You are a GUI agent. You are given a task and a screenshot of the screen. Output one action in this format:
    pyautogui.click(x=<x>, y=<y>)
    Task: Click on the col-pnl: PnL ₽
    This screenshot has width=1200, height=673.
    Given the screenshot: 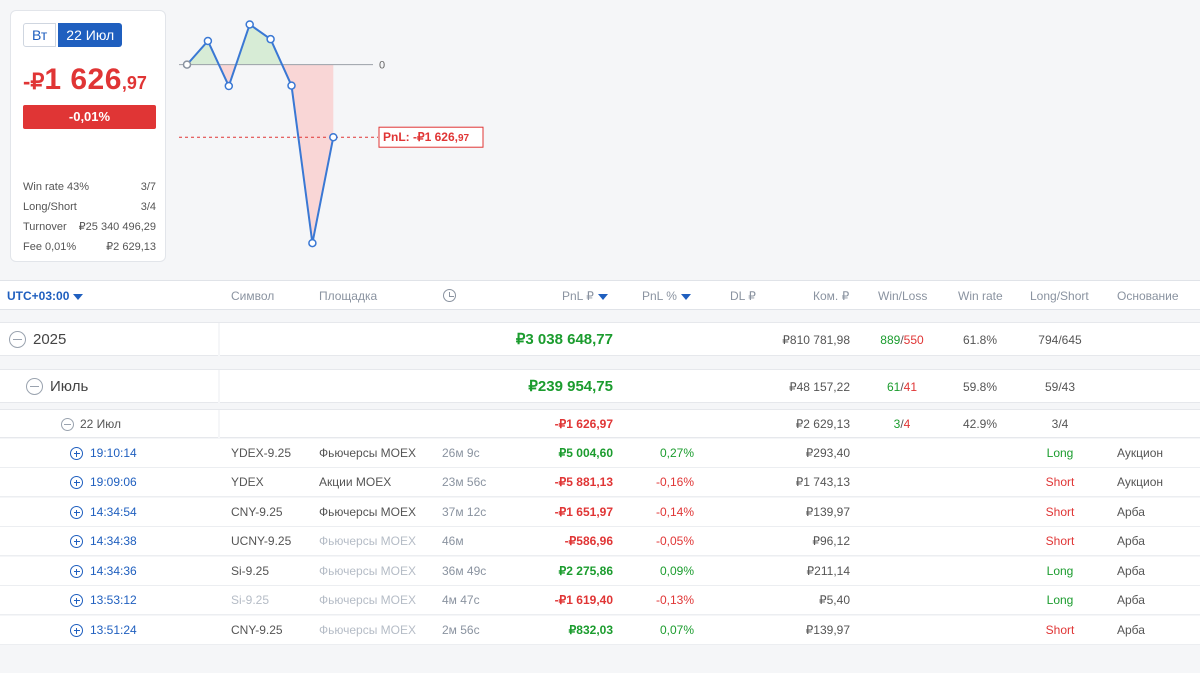 What is the action you would take?
    pyautogui.click(x=585, y=296)
    